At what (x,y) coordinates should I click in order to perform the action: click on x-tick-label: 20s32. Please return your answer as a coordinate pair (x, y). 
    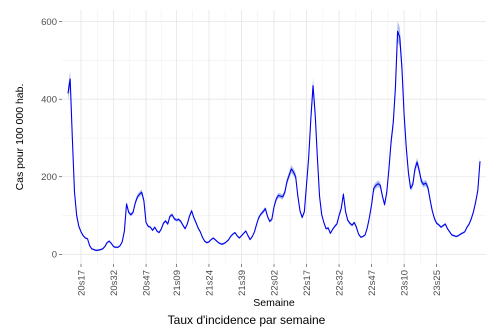
    Looking at the image, I should click on (114, 283).